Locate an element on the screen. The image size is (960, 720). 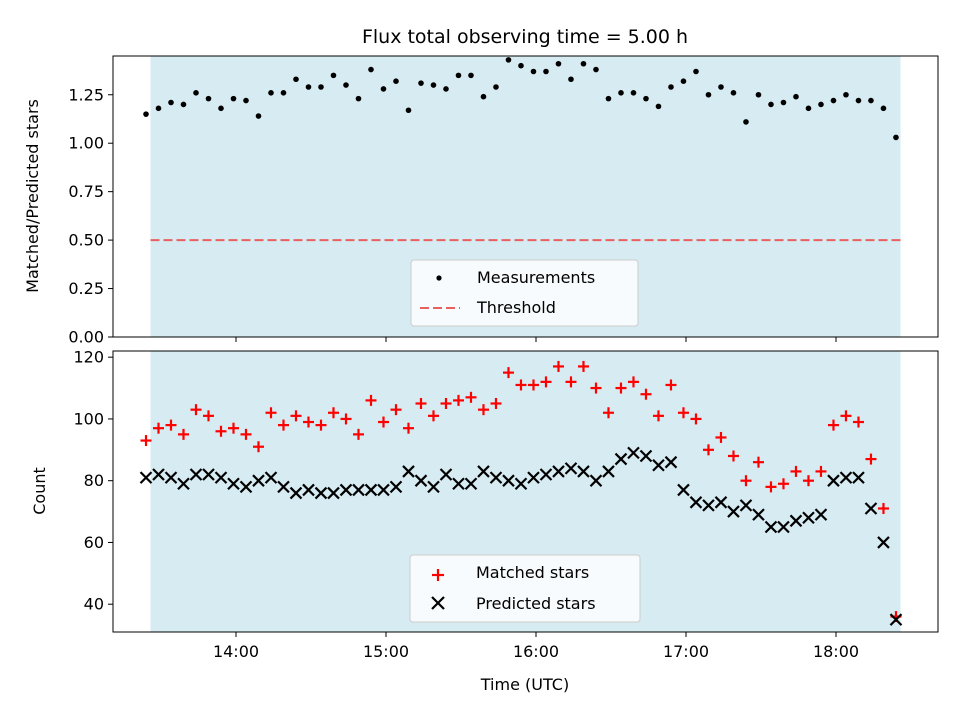
y-tick-label: 0.75 is located at coordinates (86, 191).